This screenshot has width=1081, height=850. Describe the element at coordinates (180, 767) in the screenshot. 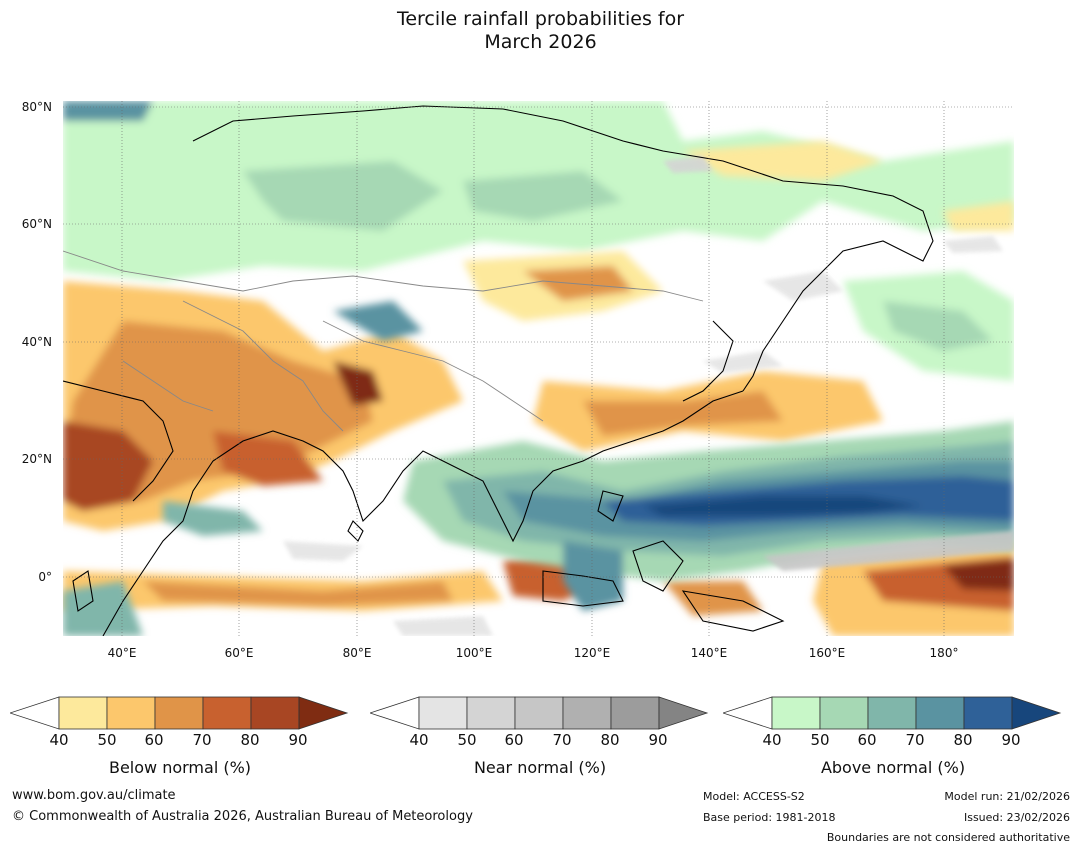

I see `colorbar-below-title: Below normal (%)` at that location.